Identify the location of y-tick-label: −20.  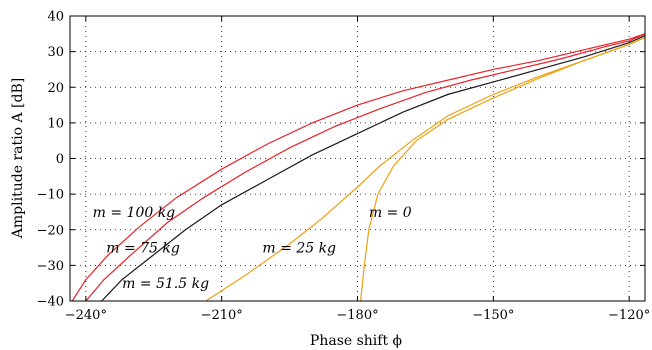
(50, 230).